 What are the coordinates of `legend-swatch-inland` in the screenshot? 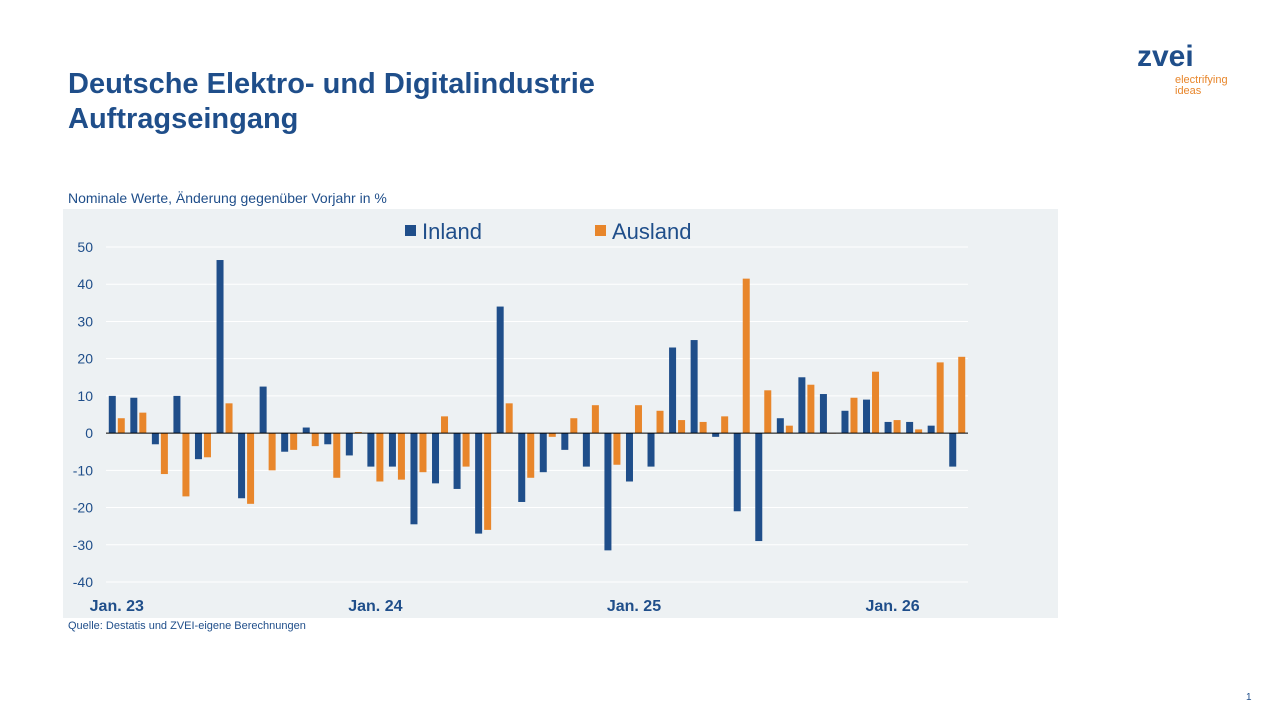 It's located at (410, 230).